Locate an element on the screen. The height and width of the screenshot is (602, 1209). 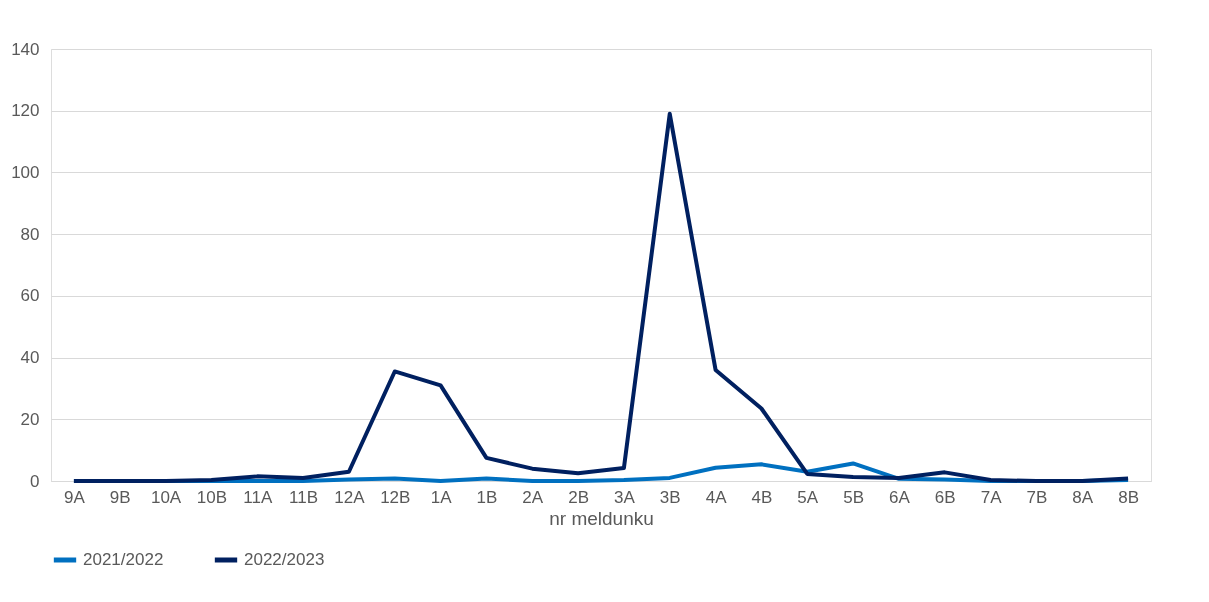
y-tick-label: 0 is located at coordinates (35, 481).